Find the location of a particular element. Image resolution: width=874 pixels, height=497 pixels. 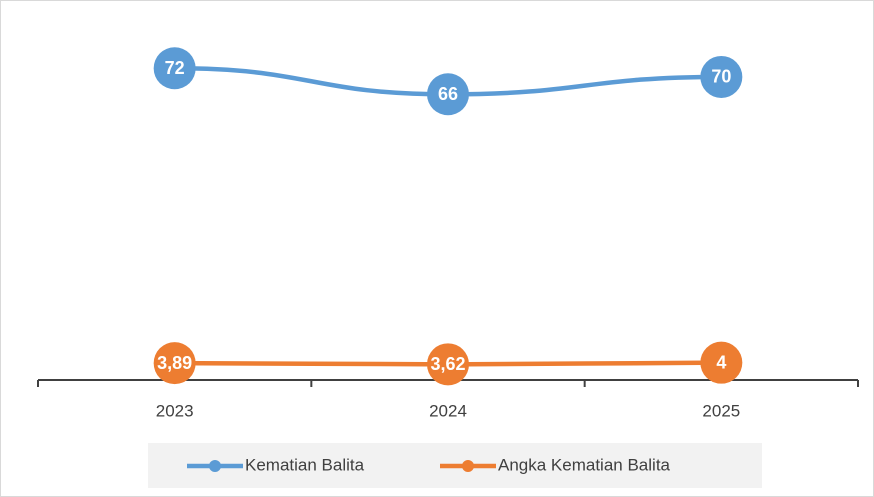

data-label: 4 is located at coordinates (721, 362).